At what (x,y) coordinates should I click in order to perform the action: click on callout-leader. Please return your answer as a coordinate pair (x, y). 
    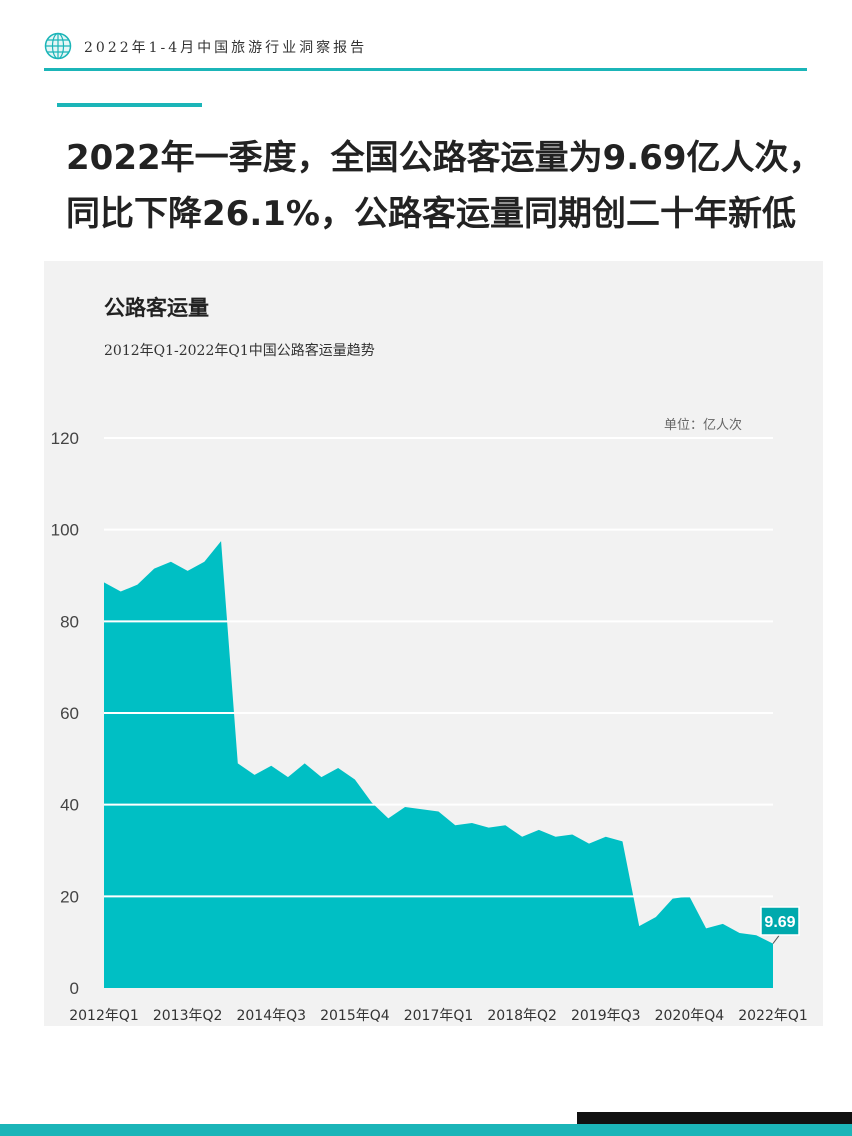
    Looking at the image, I should click on (776, 939).